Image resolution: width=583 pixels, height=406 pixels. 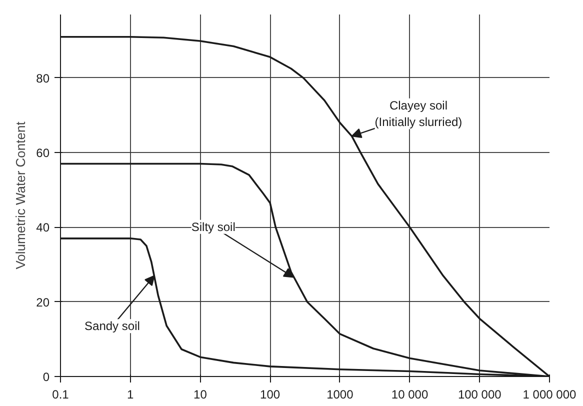 I want to click on x-tick-label: 100, so click(x=270, y=395).